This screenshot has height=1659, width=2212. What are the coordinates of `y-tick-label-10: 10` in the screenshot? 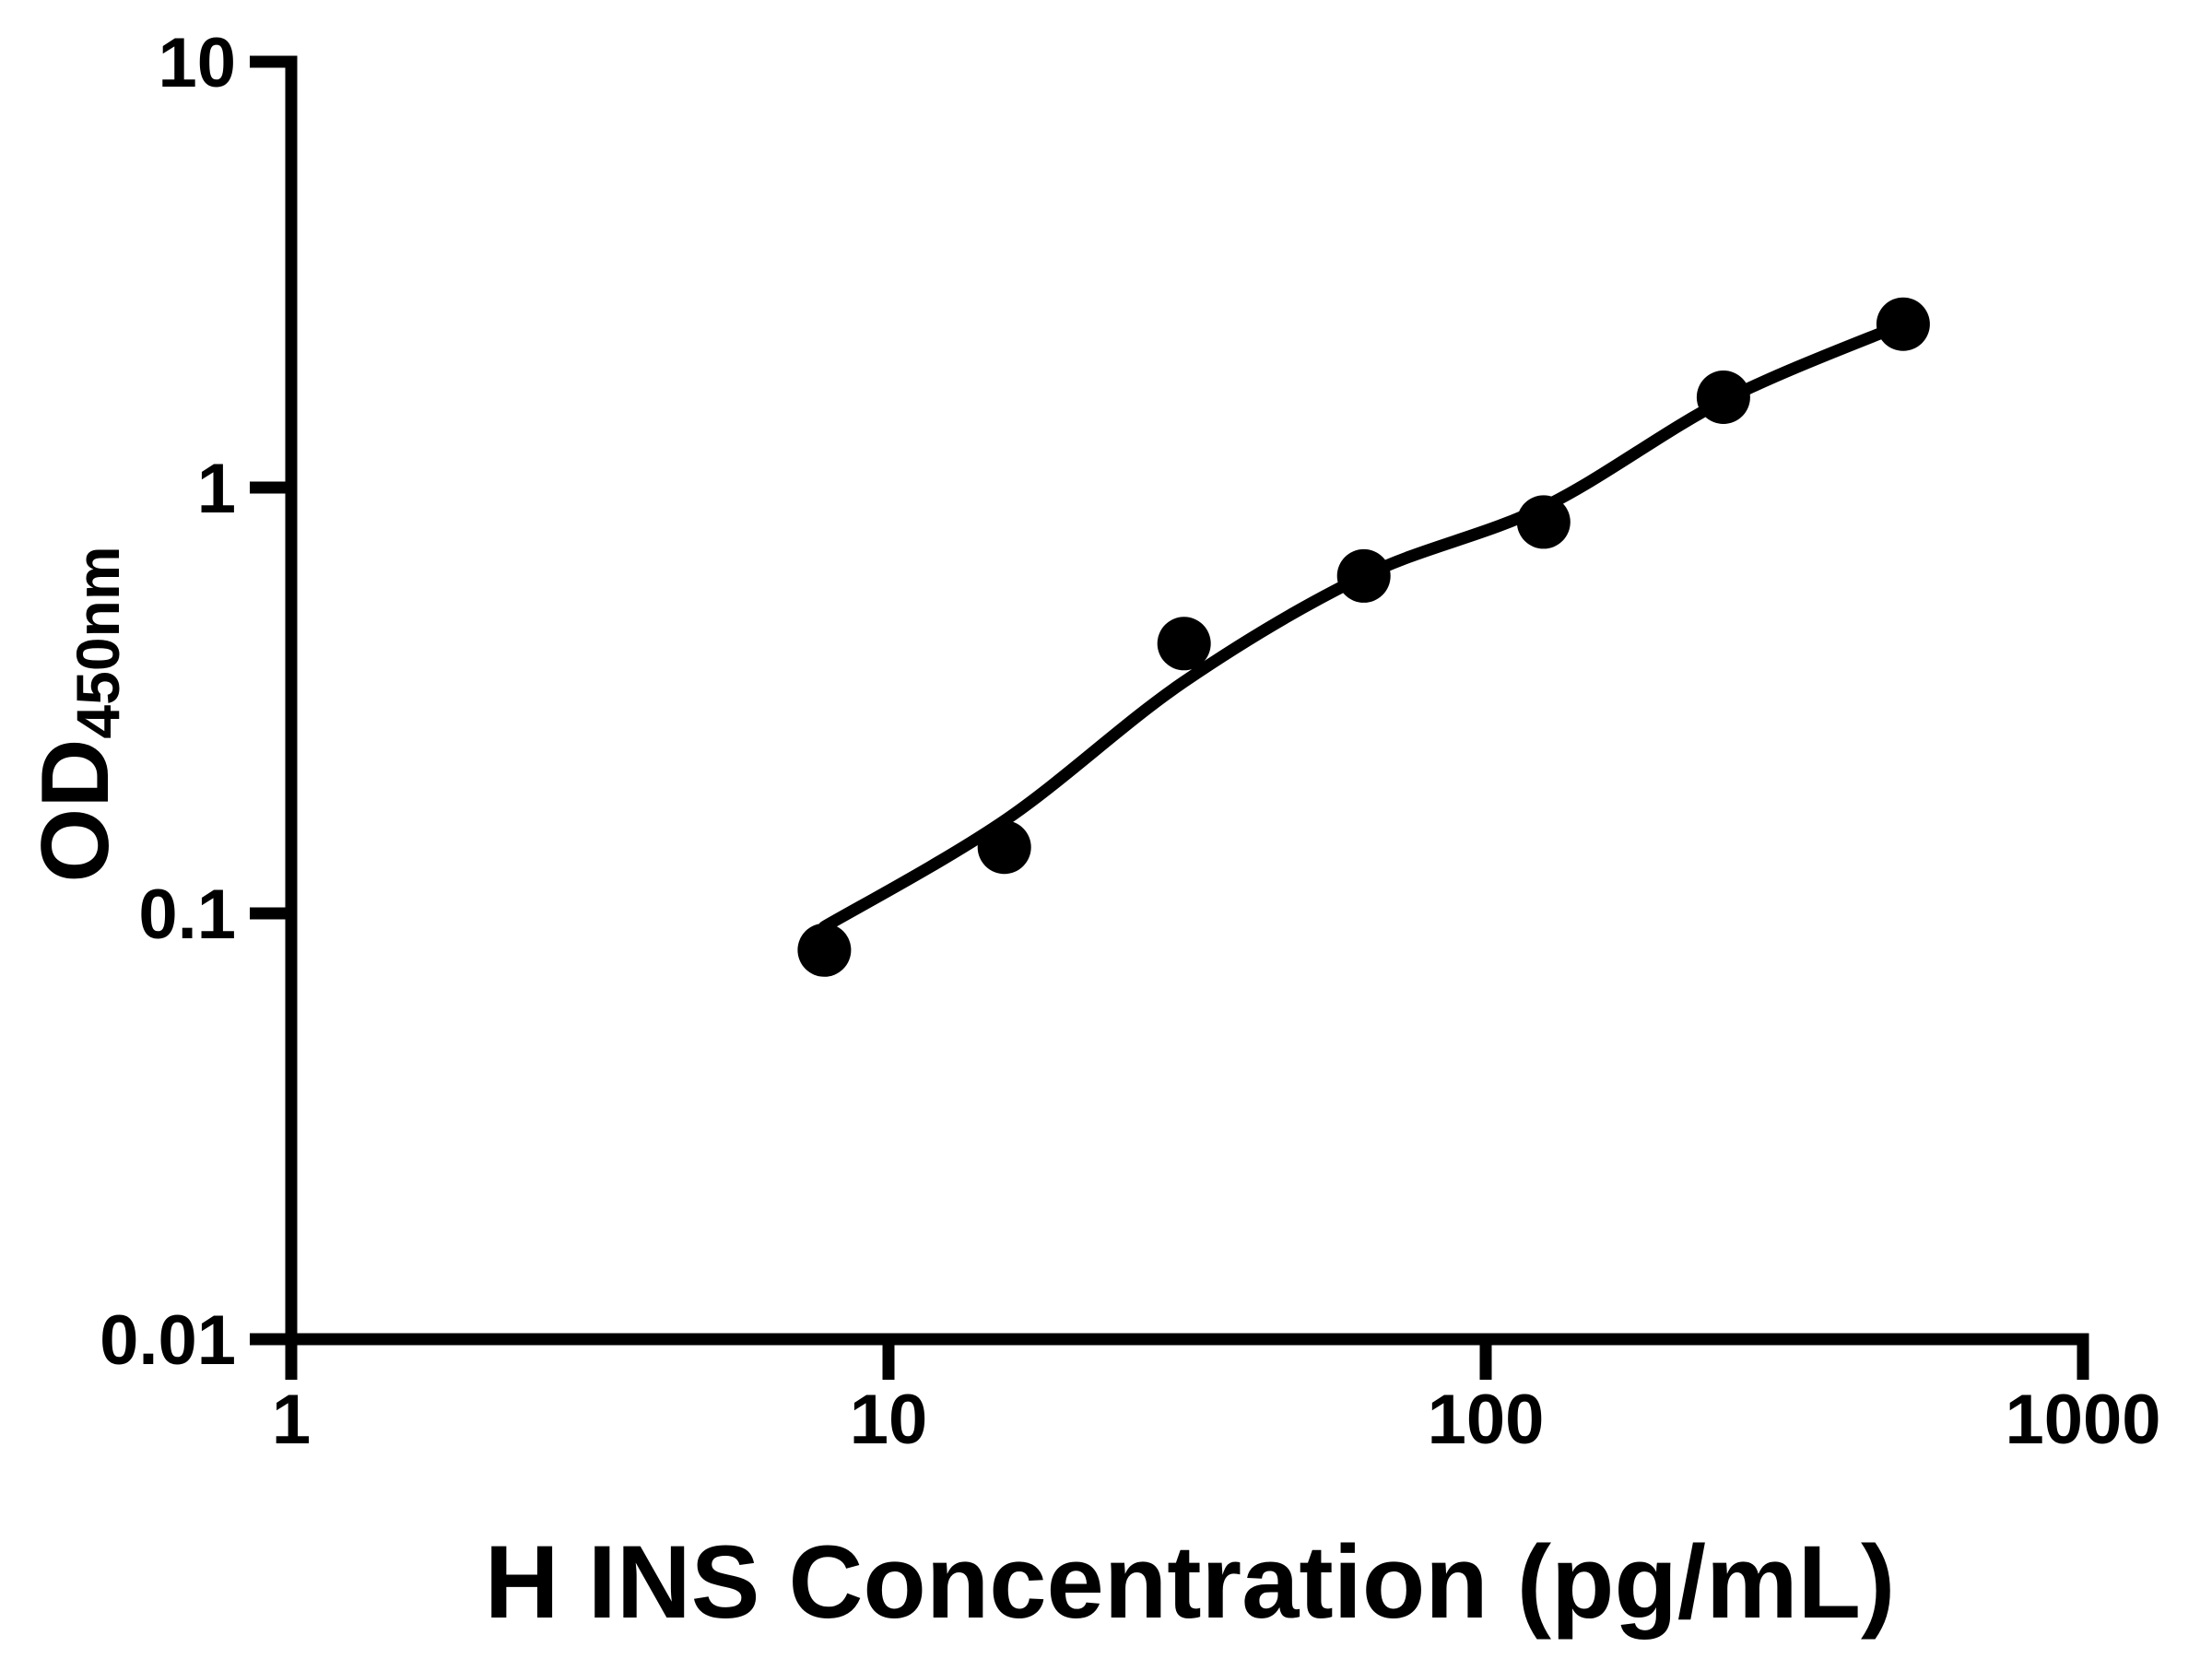 It's located at (197, 63).